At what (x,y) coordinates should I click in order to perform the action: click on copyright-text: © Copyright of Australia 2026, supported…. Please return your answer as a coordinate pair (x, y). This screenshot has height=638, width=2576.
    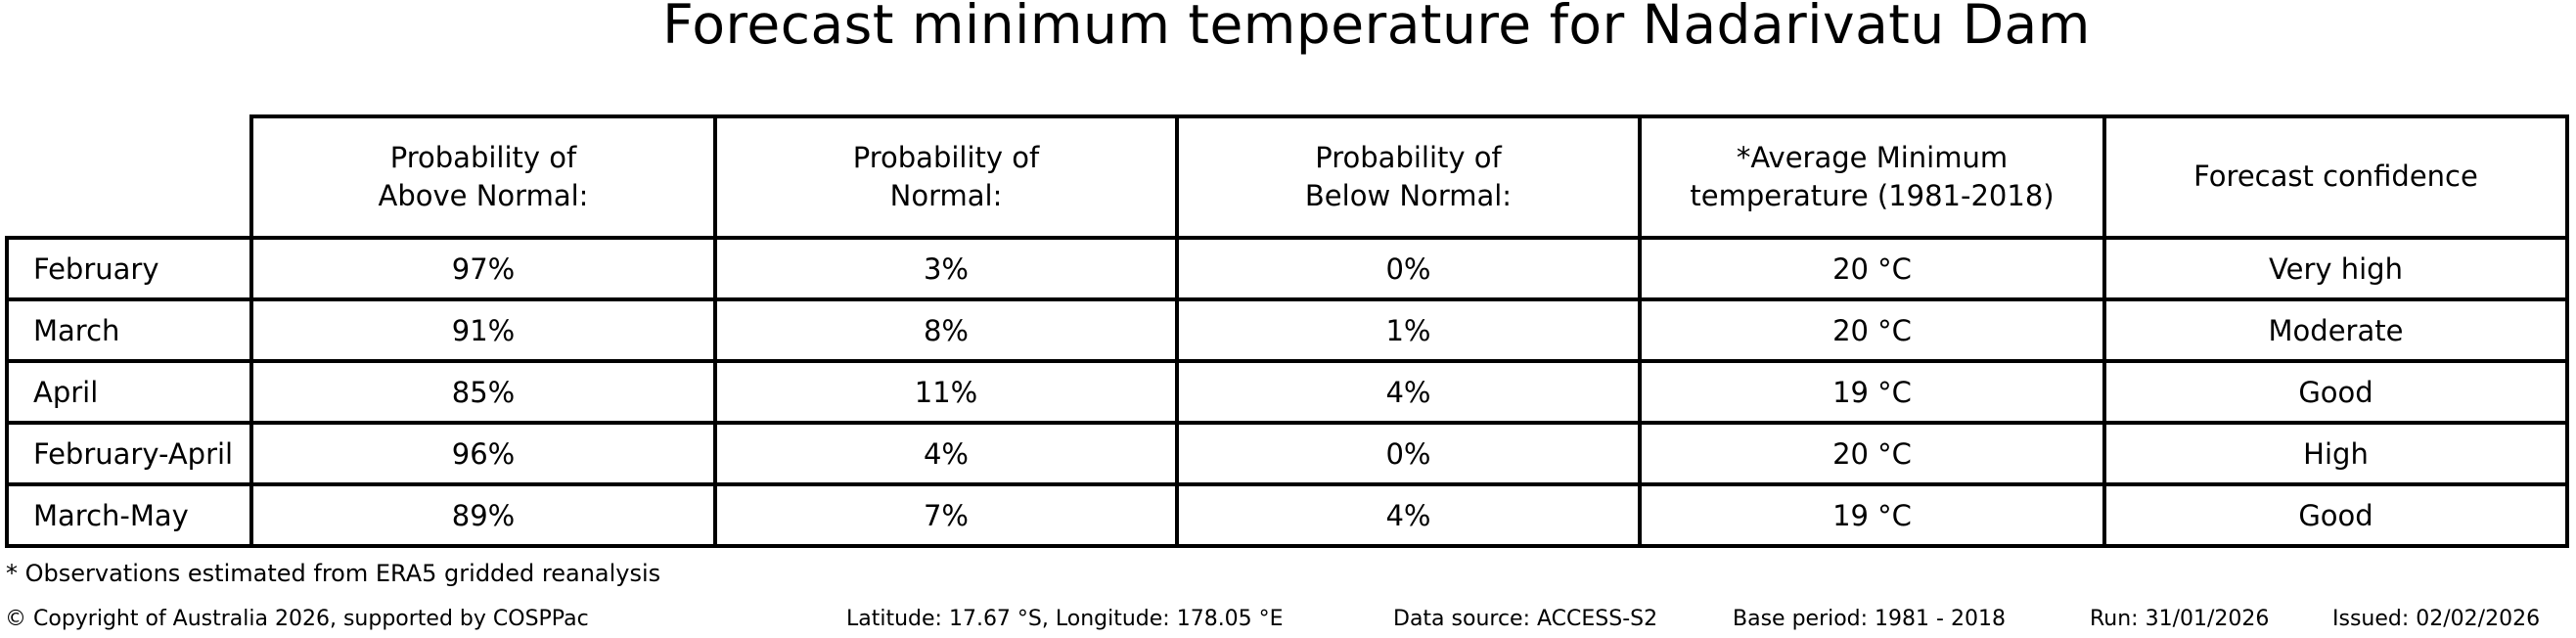
    Looking at the image, I should click on (297, 619).